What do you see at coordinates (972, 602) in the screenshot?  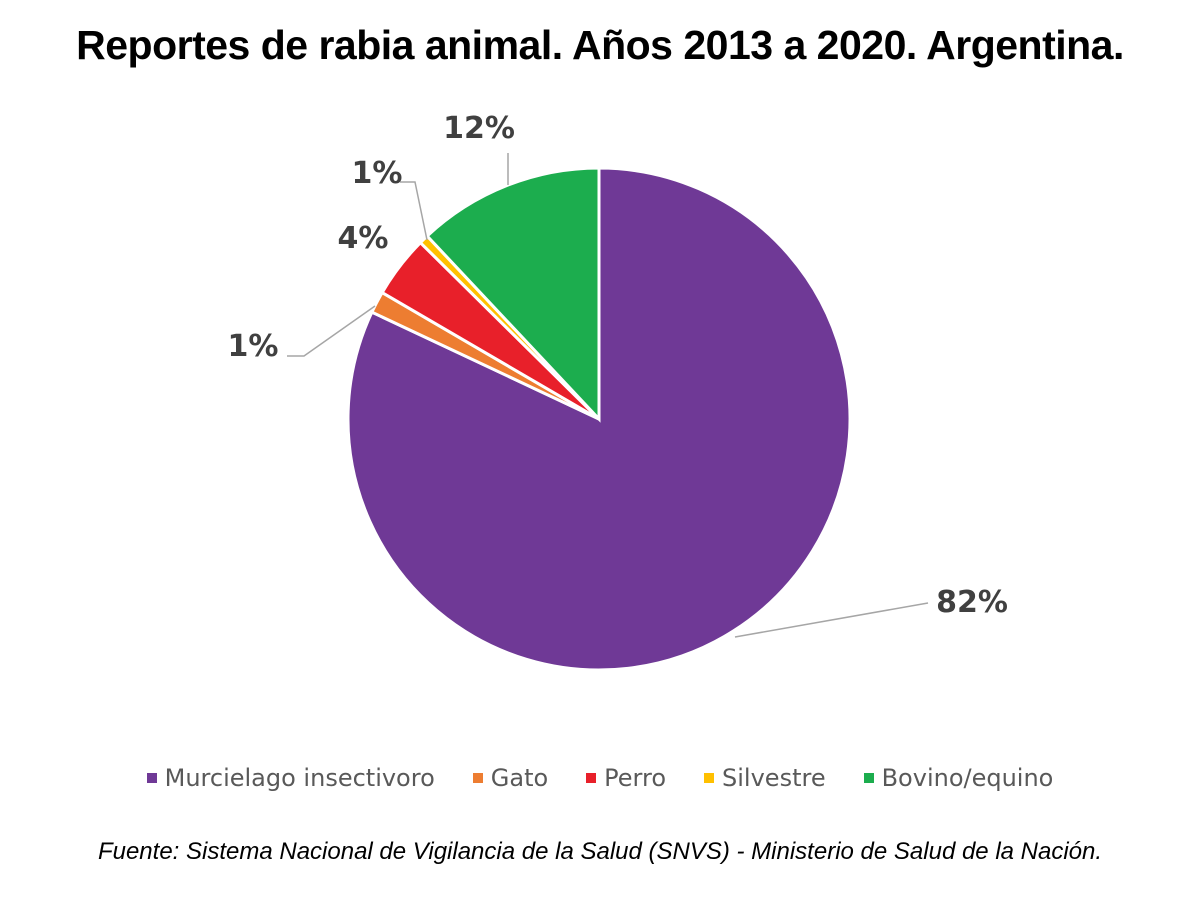 I see `data-label: 82%` at bounding box center [972, 602].